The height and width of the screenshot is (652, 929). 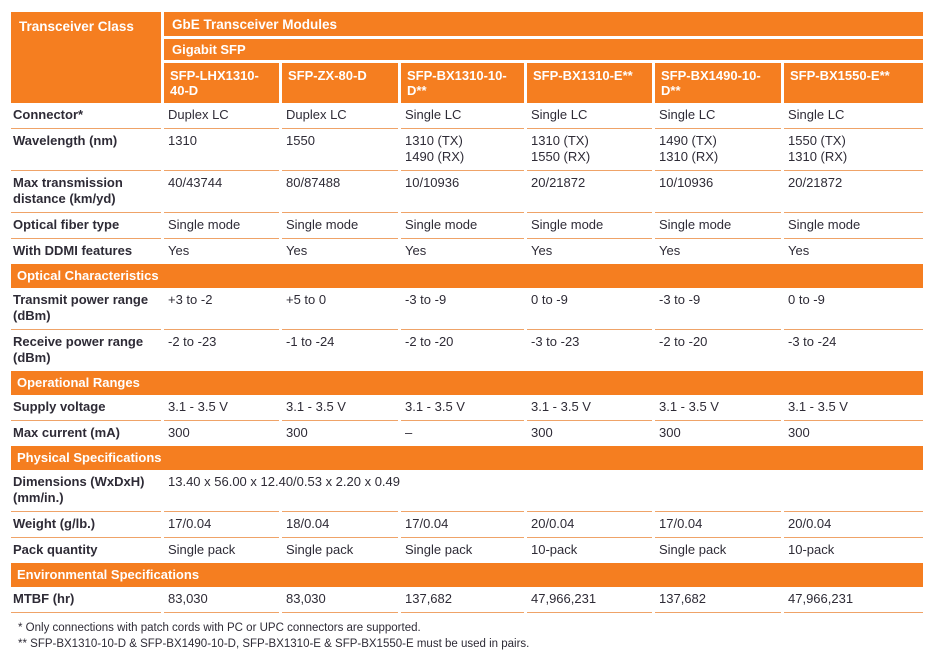 What do you see at coordinates (340, 350) in the screenshot?
I see `cell-value: -1 to -24` at bounding box center [340, 350].